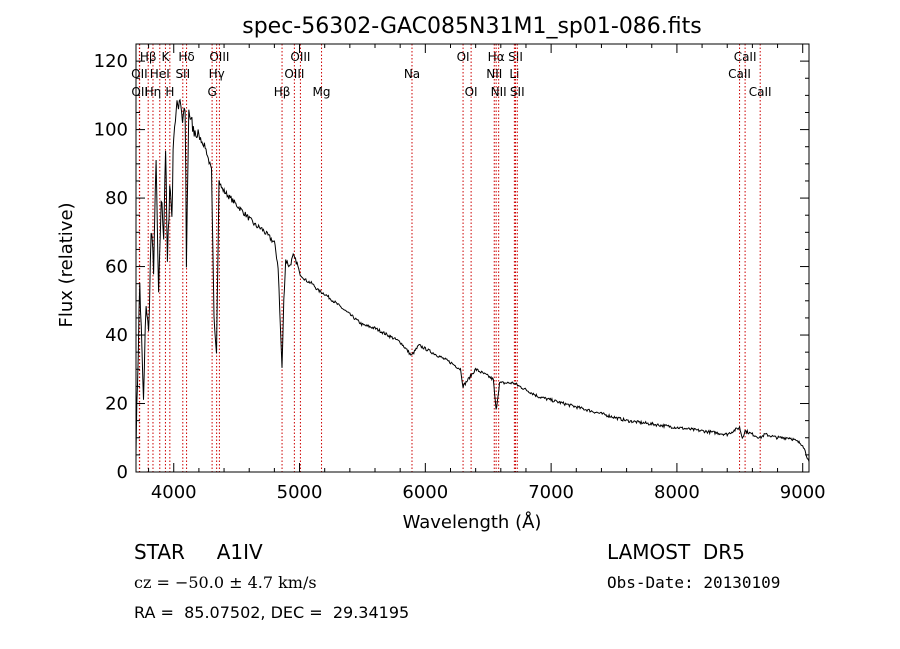  Describe the element at coordinates (517, 92) in the screenshot. I see `line-marker-label-24: SII` at that location.